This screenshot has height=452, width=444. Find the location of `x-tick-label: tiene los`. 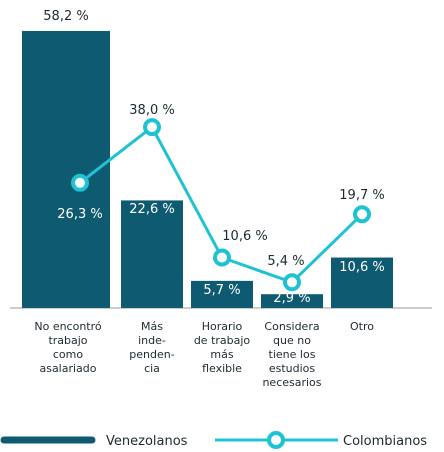

x-tick-label: tiene los is located at coordinates (292, 354).